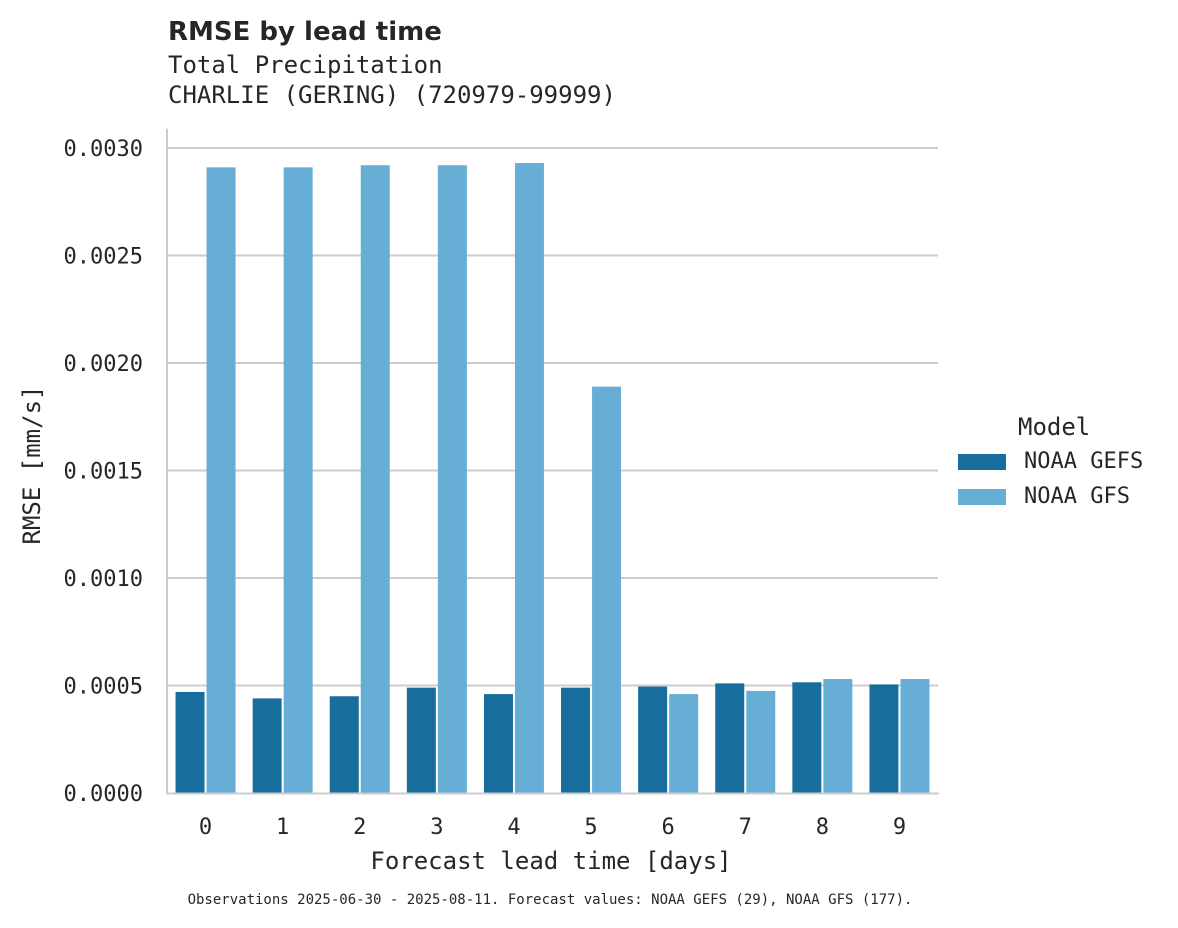 This screenshot has height=928, width=1178. What do you see at coordinates (590, 827) in the screenshot?
I see `x-tick-label: 5` at bounding box center [590, 827].